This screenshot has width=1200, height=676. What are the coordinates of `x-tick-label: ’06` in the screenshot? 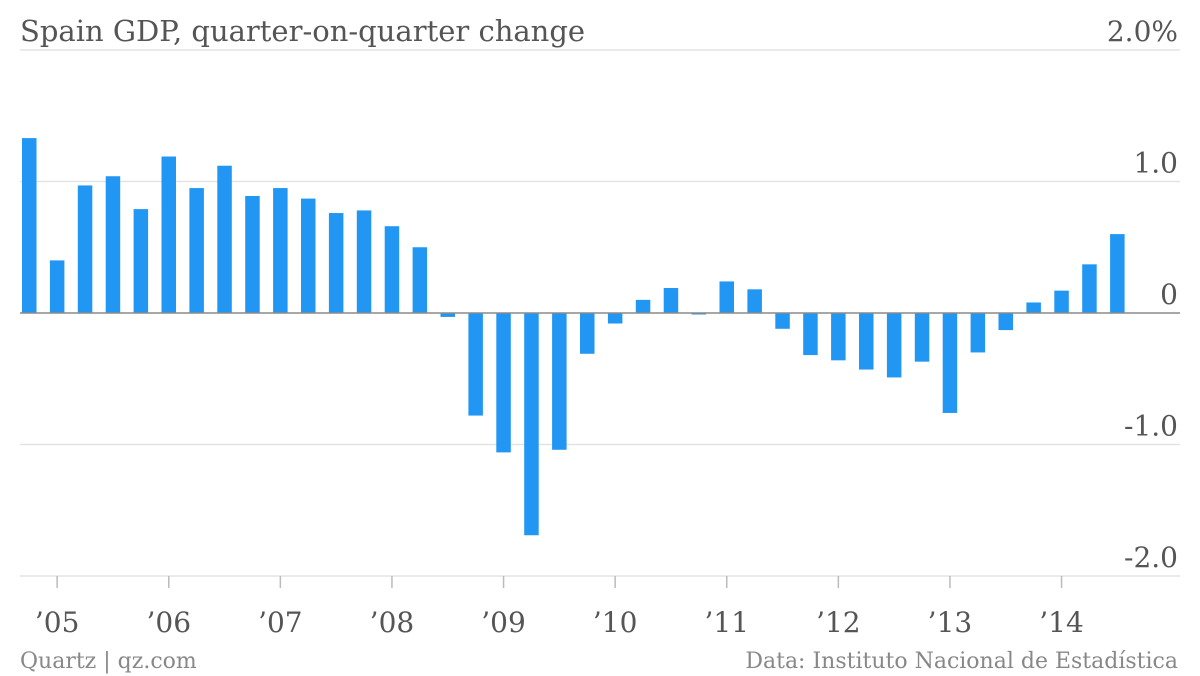 It's located at (168, 622).